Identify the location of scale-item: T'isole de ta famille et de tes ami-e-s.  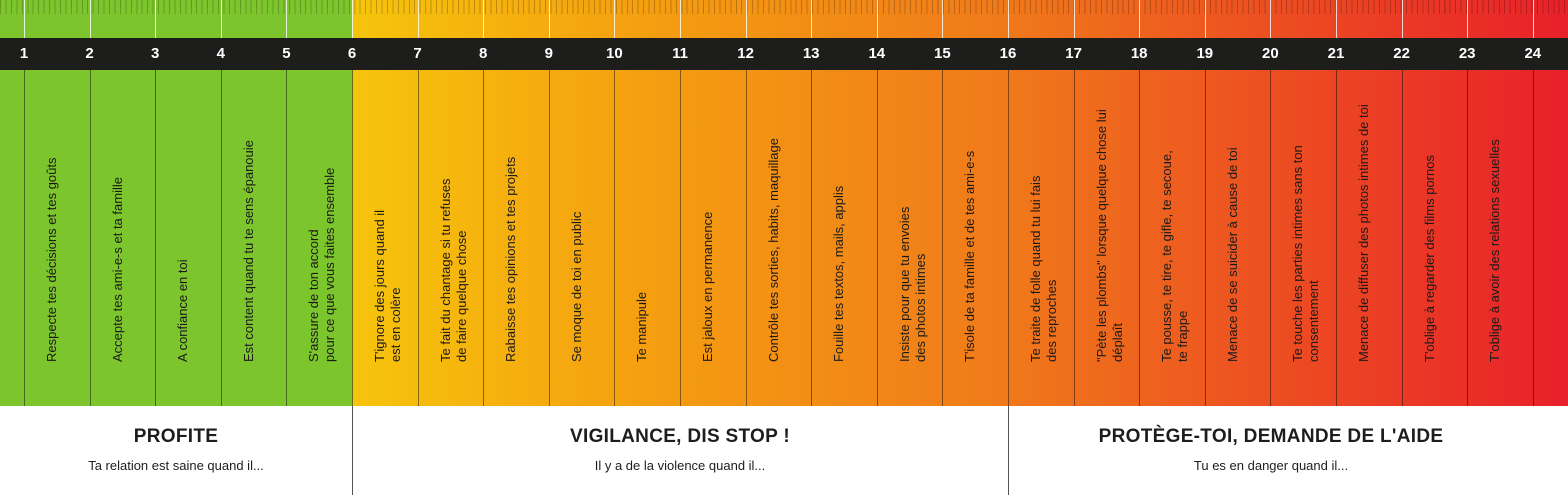
(970, 256).